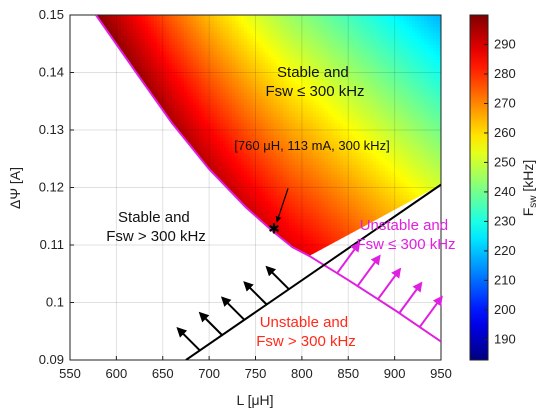  I want to click on x-tick-label: 950, so click(441, 373).